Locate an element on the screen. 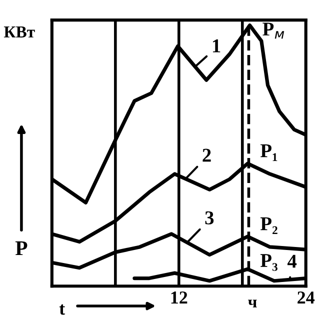 The height and width of the screenshot is (324, 335). annotation: P₂ is located at coordinates (269, 225).